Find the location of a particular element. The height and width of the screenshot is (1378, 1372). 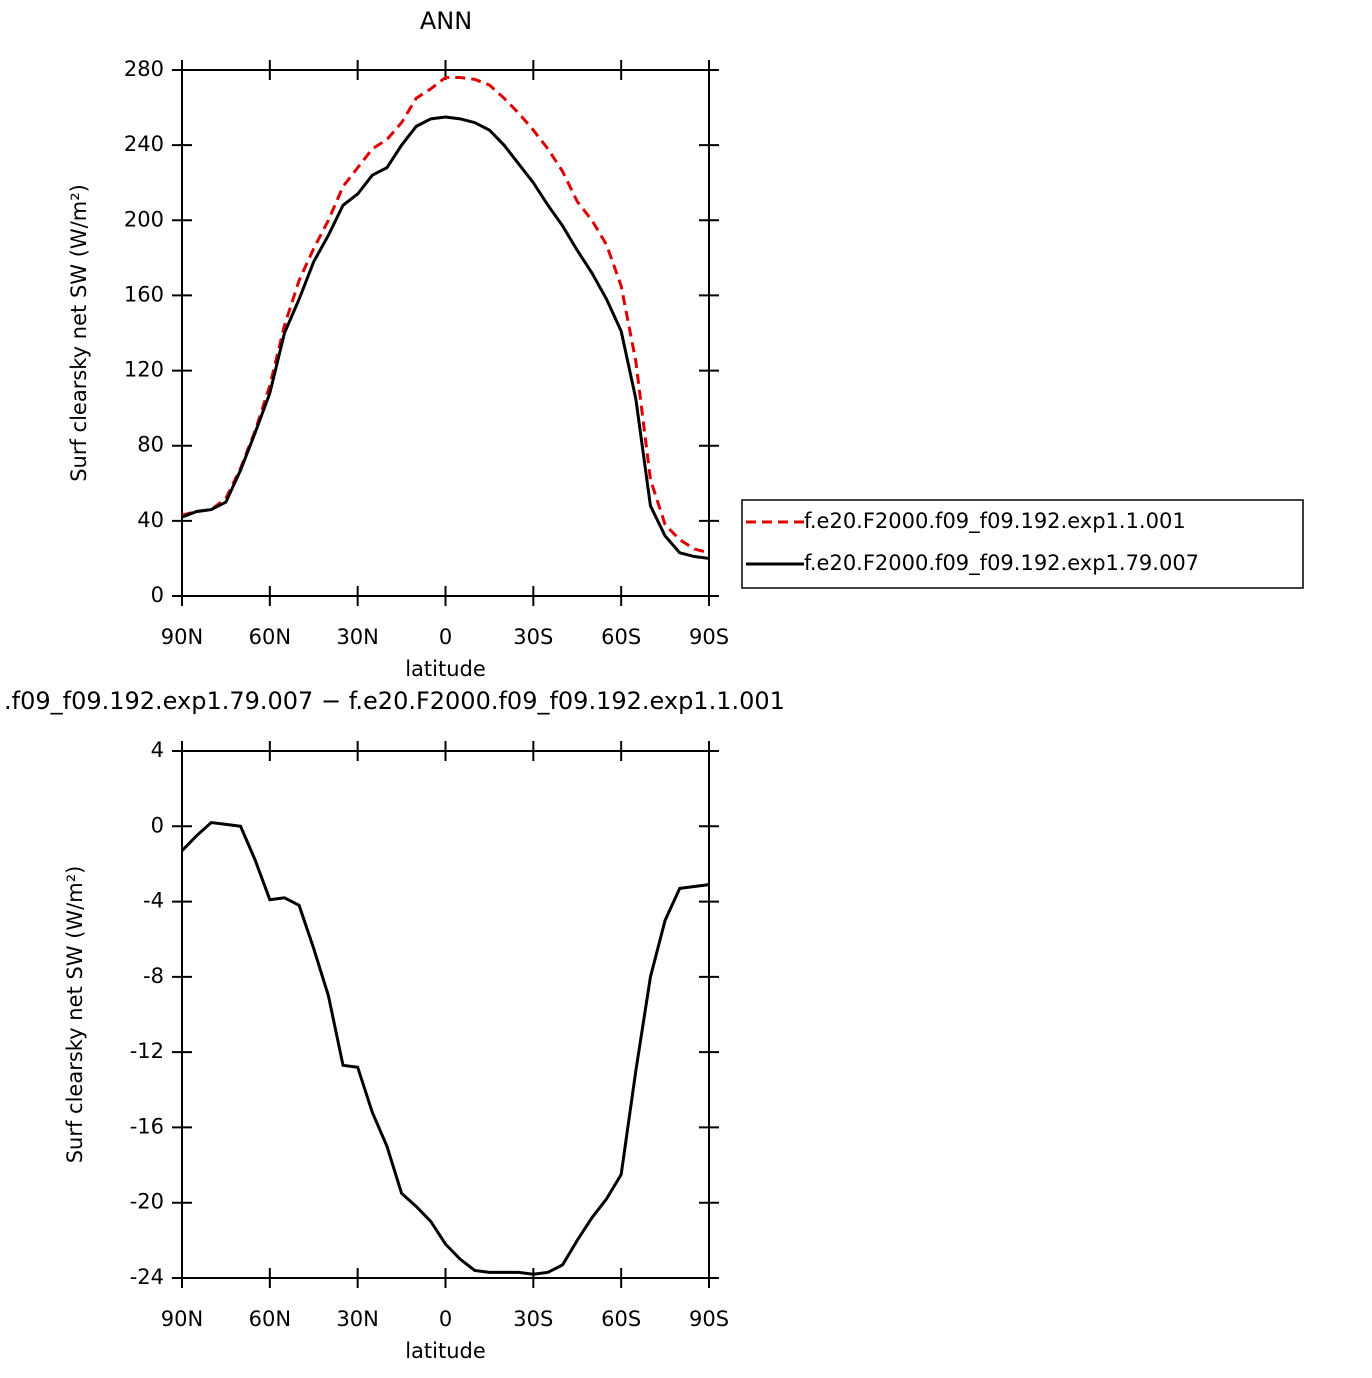

plot-frame is located at coordinates (445, 1014).